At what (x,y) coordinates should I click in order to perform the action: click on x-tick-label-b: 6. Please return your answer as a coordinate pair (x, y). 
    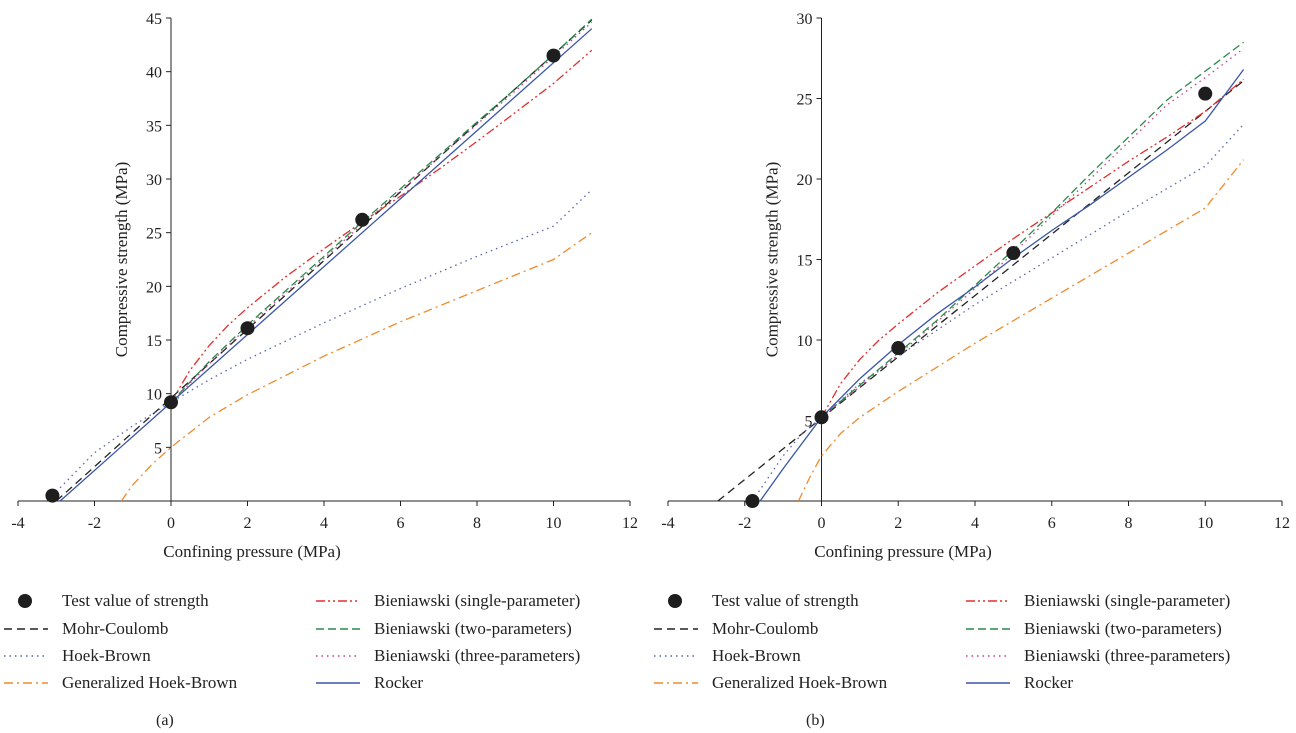
    Looking at the image, I should click on (1052, 523).